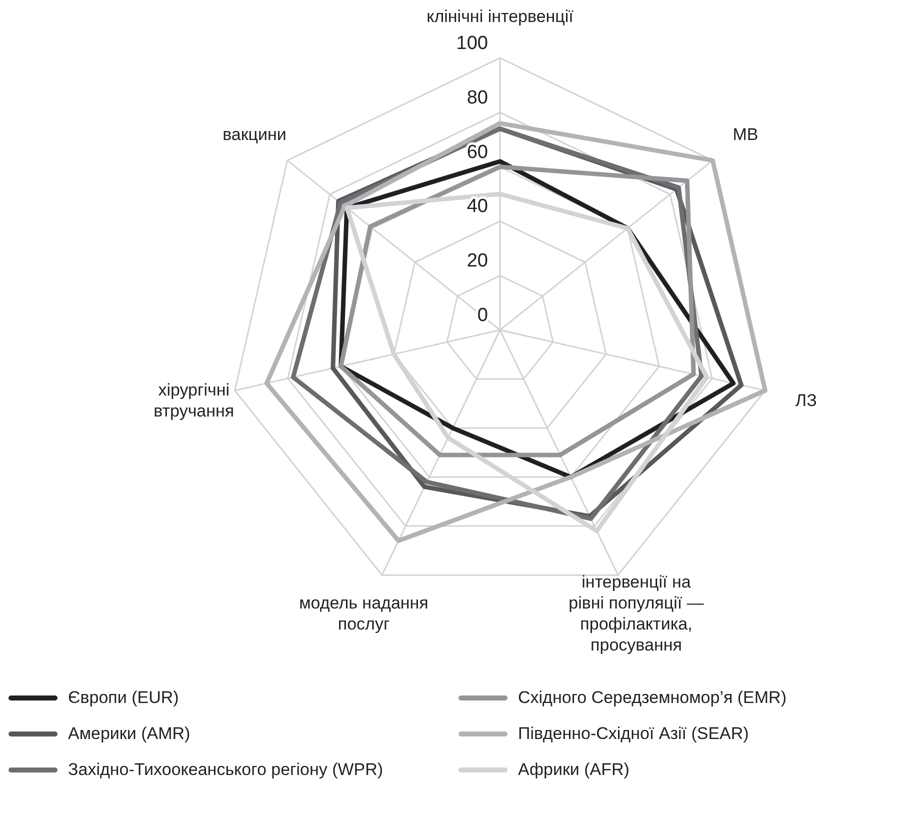 This screenshot has height=820, width=911. Describe the element at coordinates (500, 16) in the screenshot. I see `spoke-label: клінічні інтервенції` at that location.